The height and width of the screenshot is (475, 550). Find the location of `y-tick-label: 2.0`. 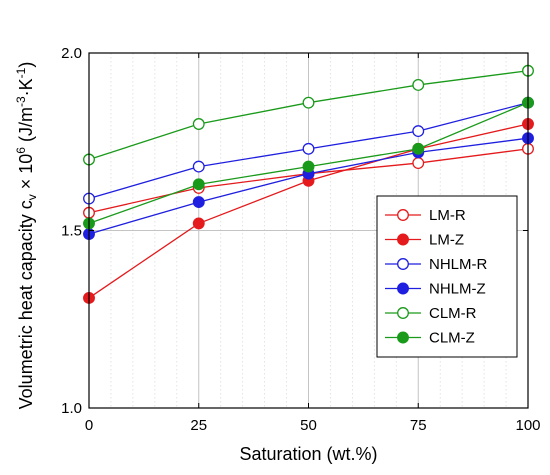

y-tick-label: 2.0 is located at coordinates (71, 53).